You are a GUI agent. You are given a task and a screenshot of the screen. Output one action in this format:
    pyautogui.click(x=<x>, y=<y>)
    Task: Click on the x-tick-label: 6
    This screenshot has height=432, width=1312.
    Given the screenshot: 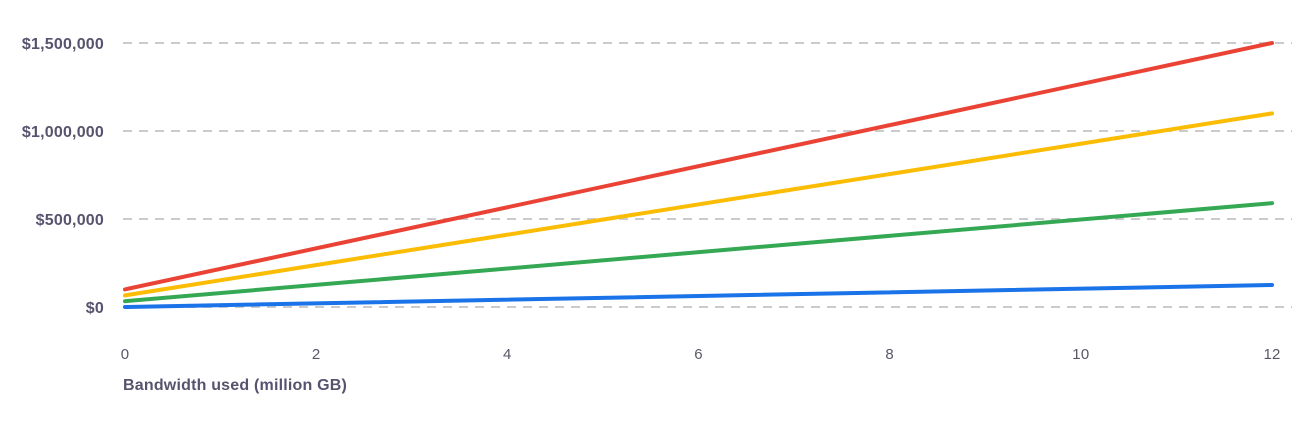 What is the action you would take?
    pyautogui.click(x=698, y=354)
    